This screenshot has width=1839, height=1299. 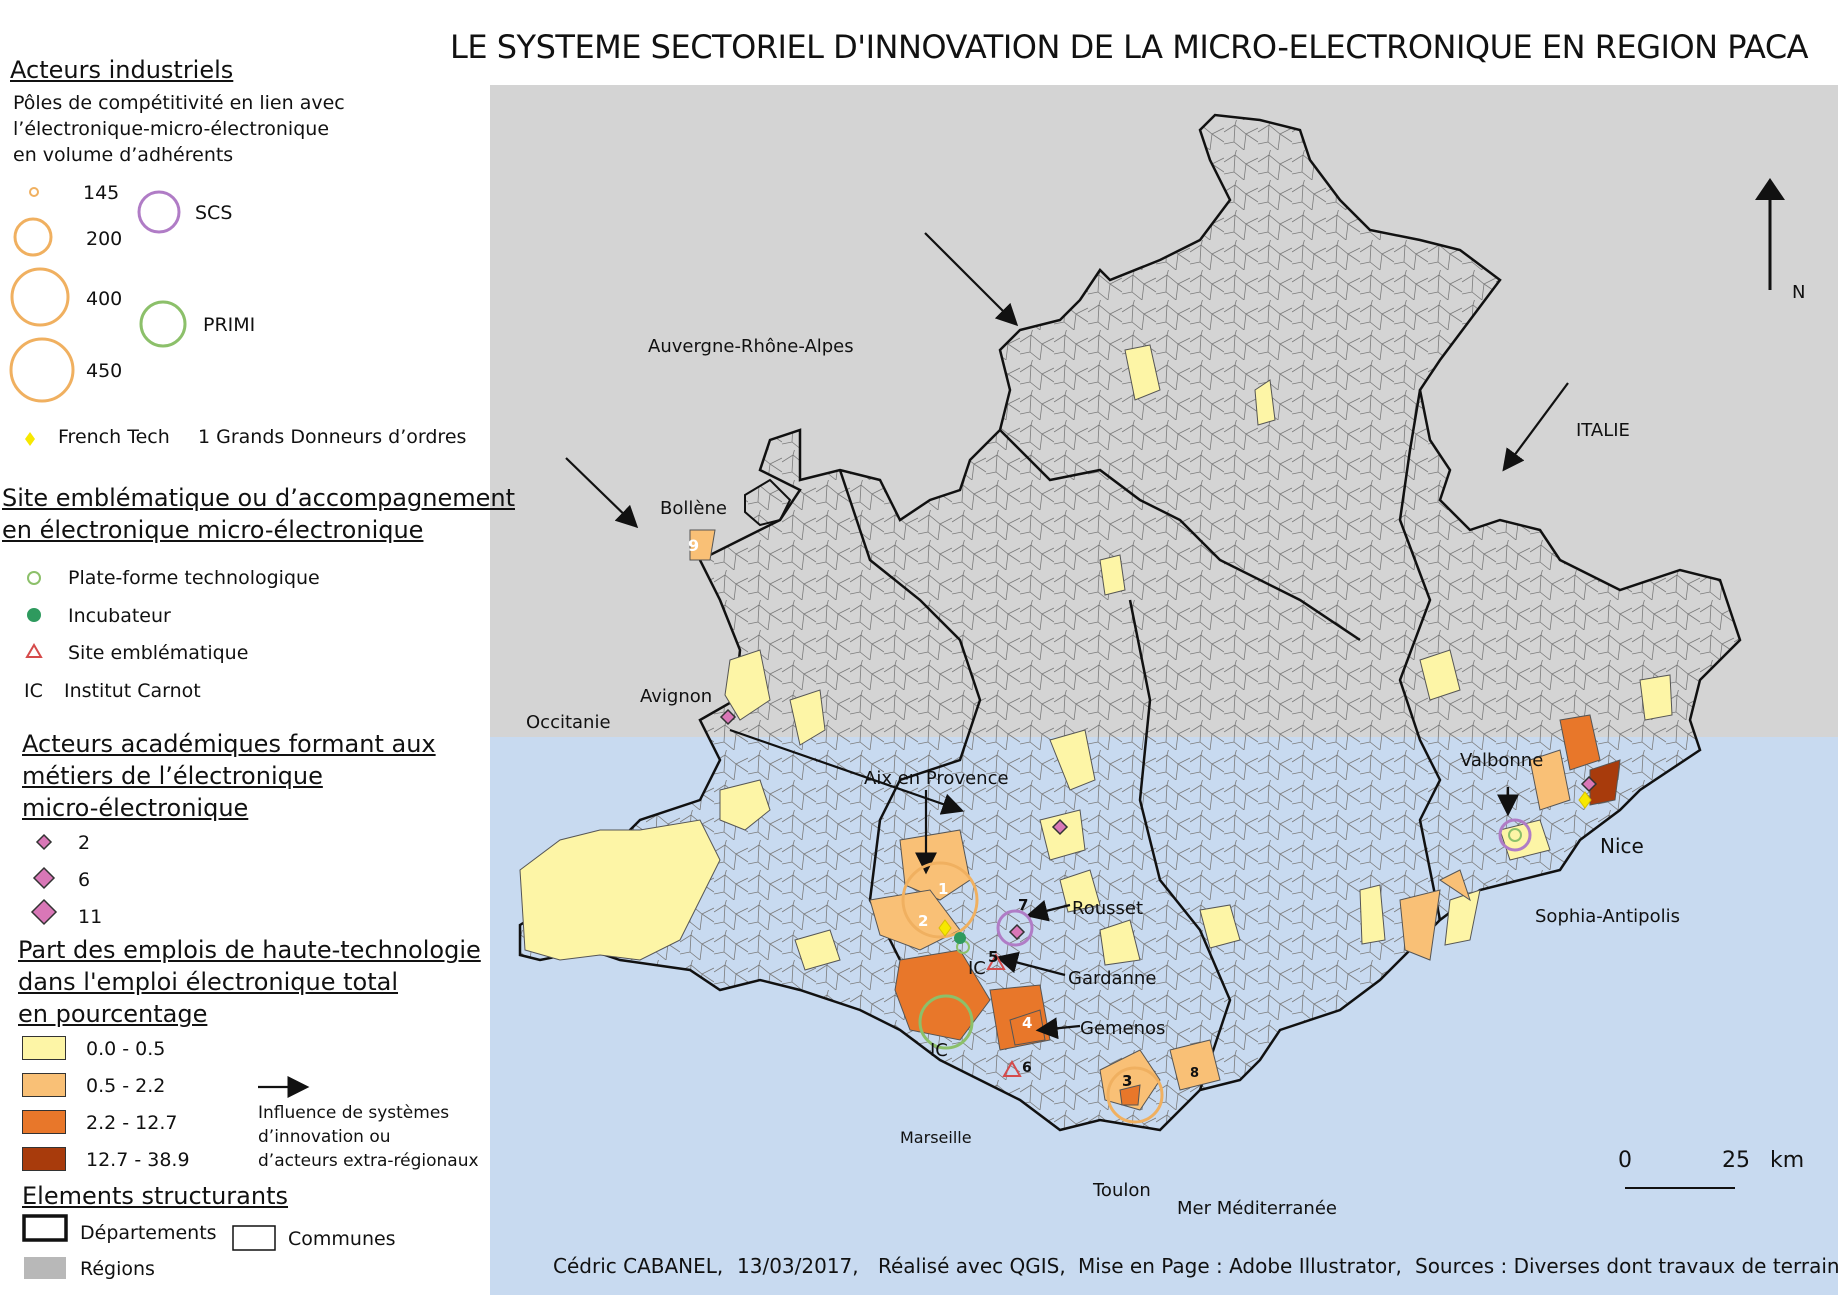 I want to click on footer-date: 13/03/2017,, so click(x=798, y=1266).